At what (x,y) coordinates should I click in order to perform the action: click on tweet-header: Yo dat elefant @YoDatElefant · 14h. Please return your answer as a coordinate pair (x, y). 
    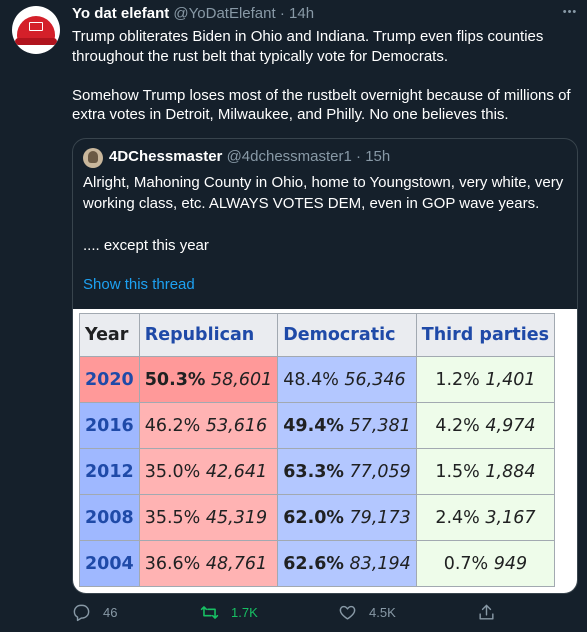
    Looking at the image, I should click on (312, 14).